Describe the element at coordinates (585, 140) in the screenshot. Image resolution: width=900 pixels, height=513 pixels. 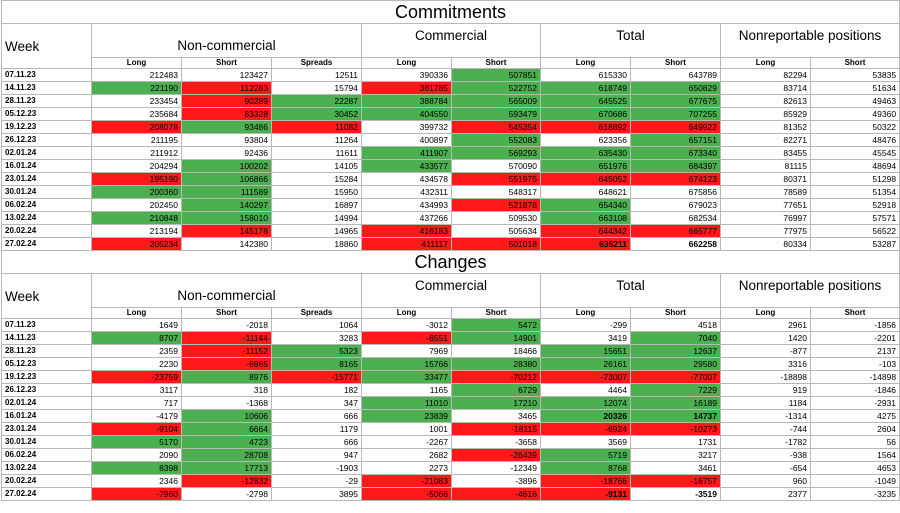
I see `value-cell: 623356` at that location.